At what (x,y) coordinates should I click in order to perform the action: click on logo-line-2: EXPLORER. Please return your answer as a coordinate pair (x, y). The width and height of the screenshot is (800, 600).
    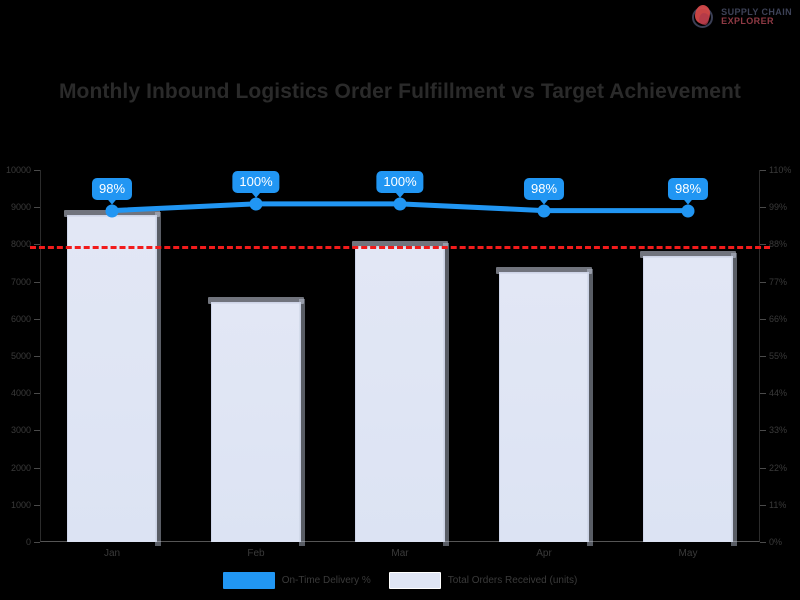
    Looking at the image, I should click on (747, 21).